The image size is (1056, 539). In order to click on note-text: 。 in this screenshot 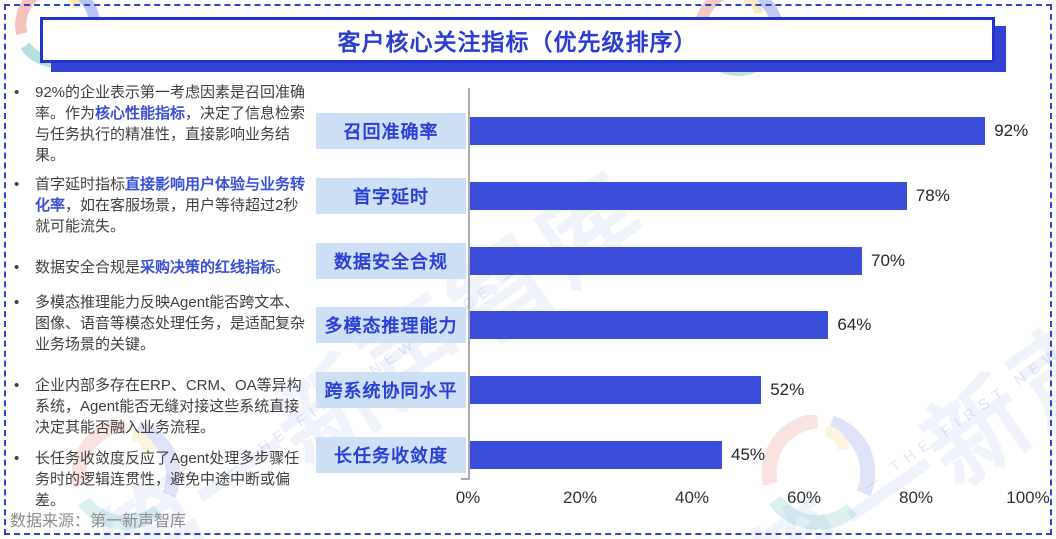, I will do `click(283, 267)`.